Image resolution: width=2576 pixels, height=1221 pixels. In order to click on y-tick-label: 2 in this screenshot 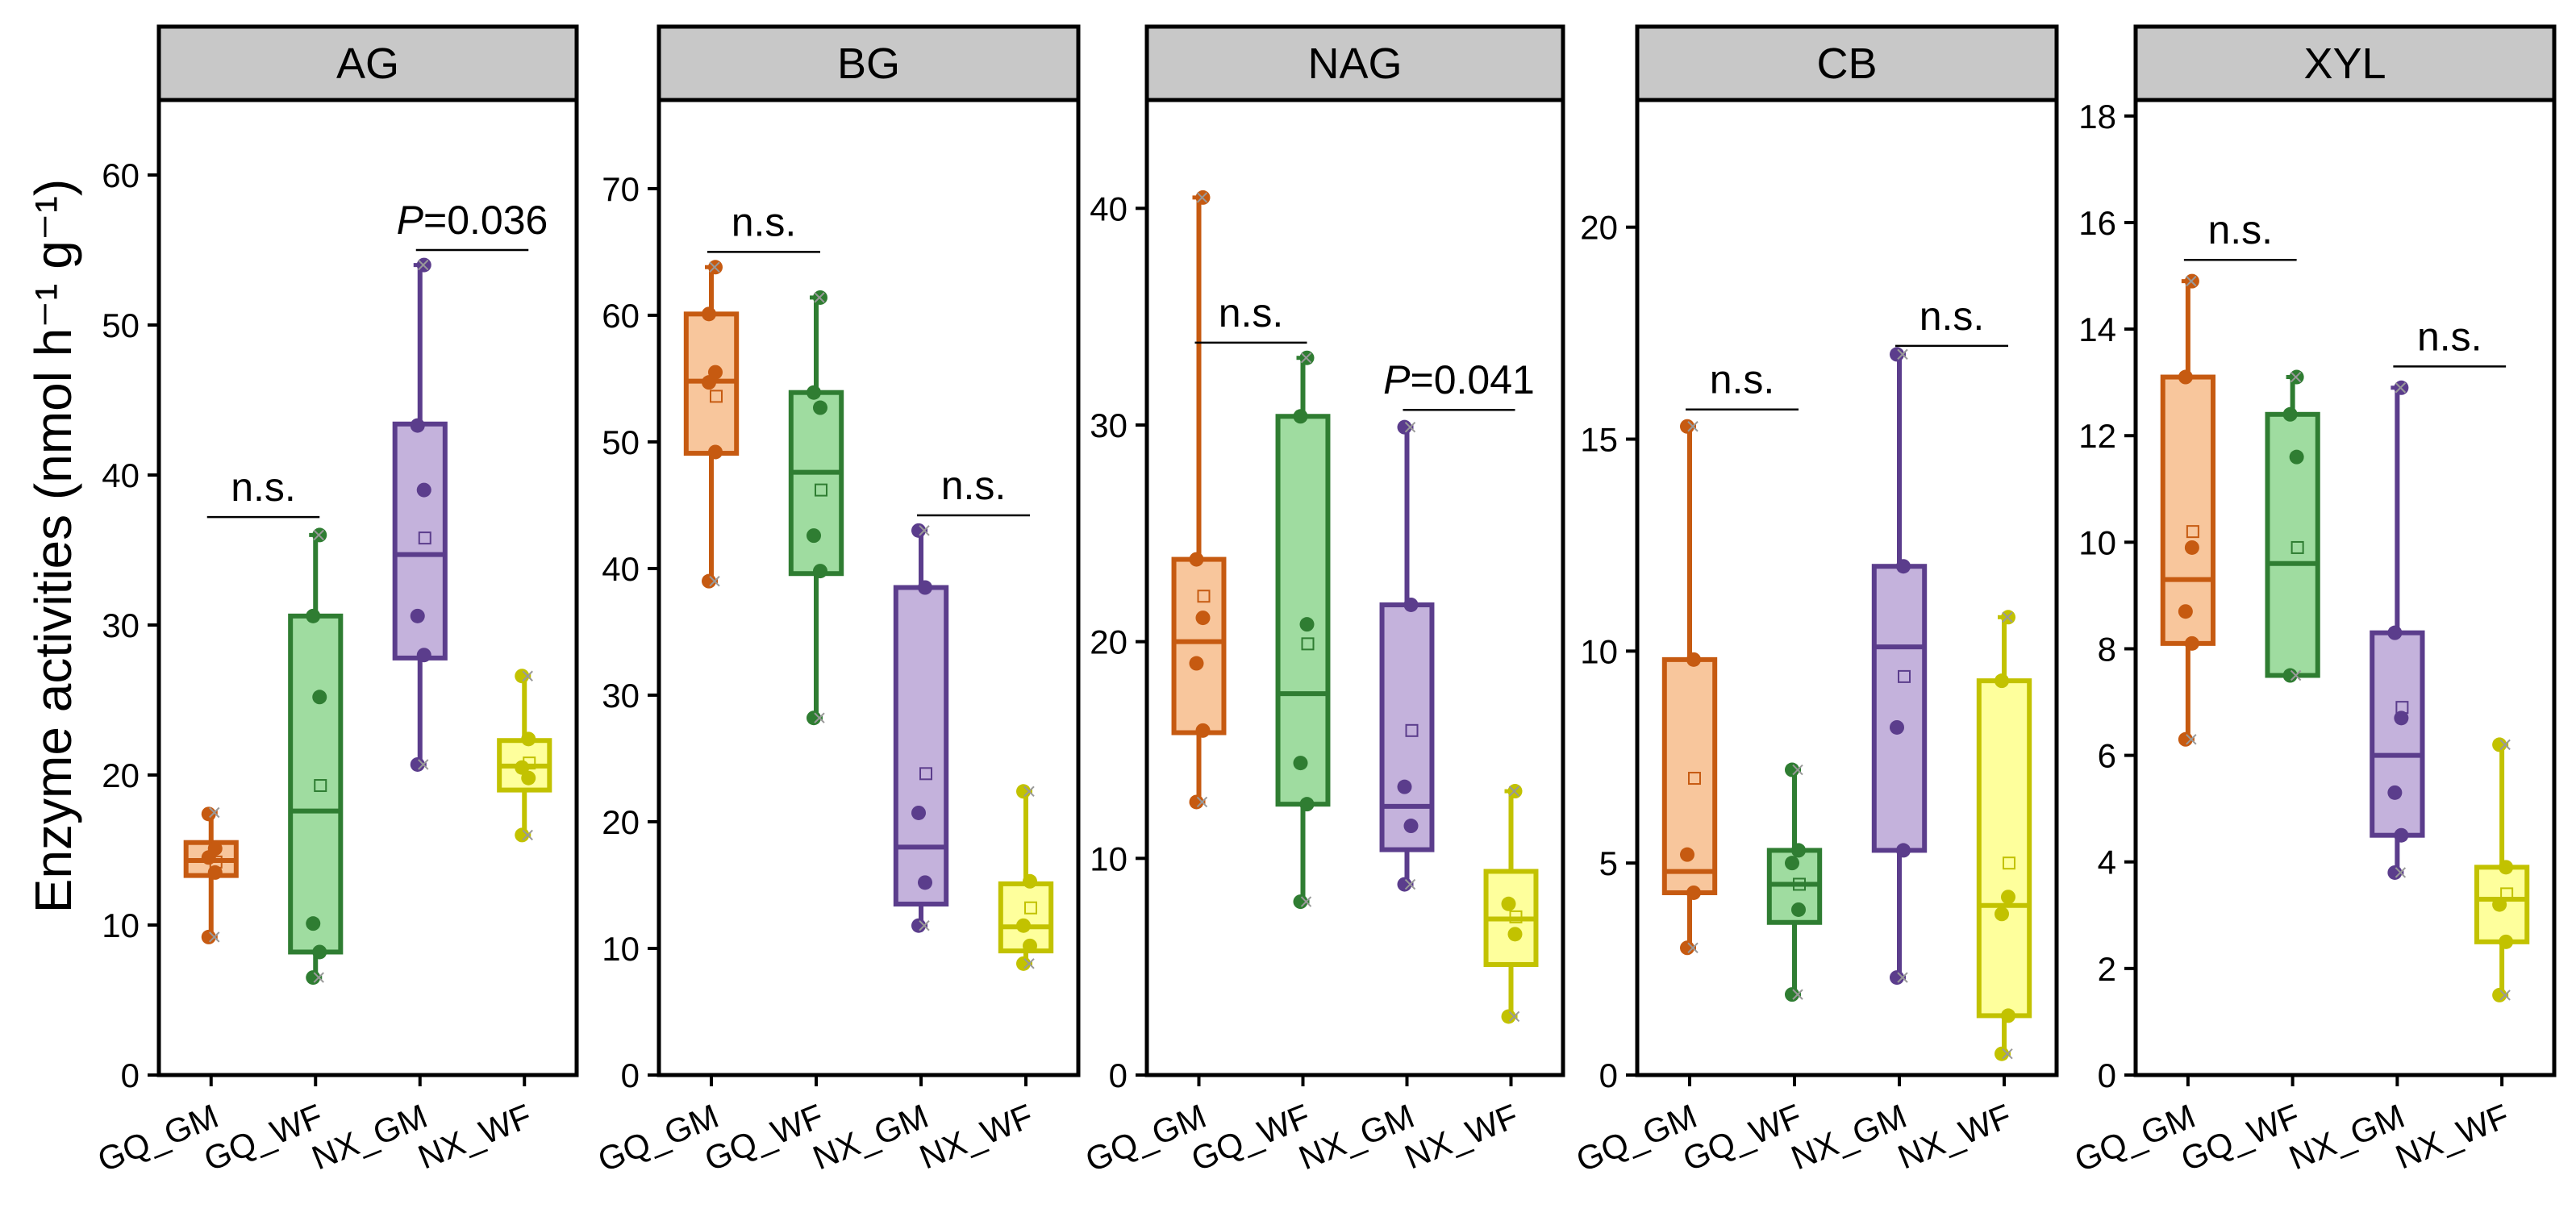, I will do `click(2107, 969)`.